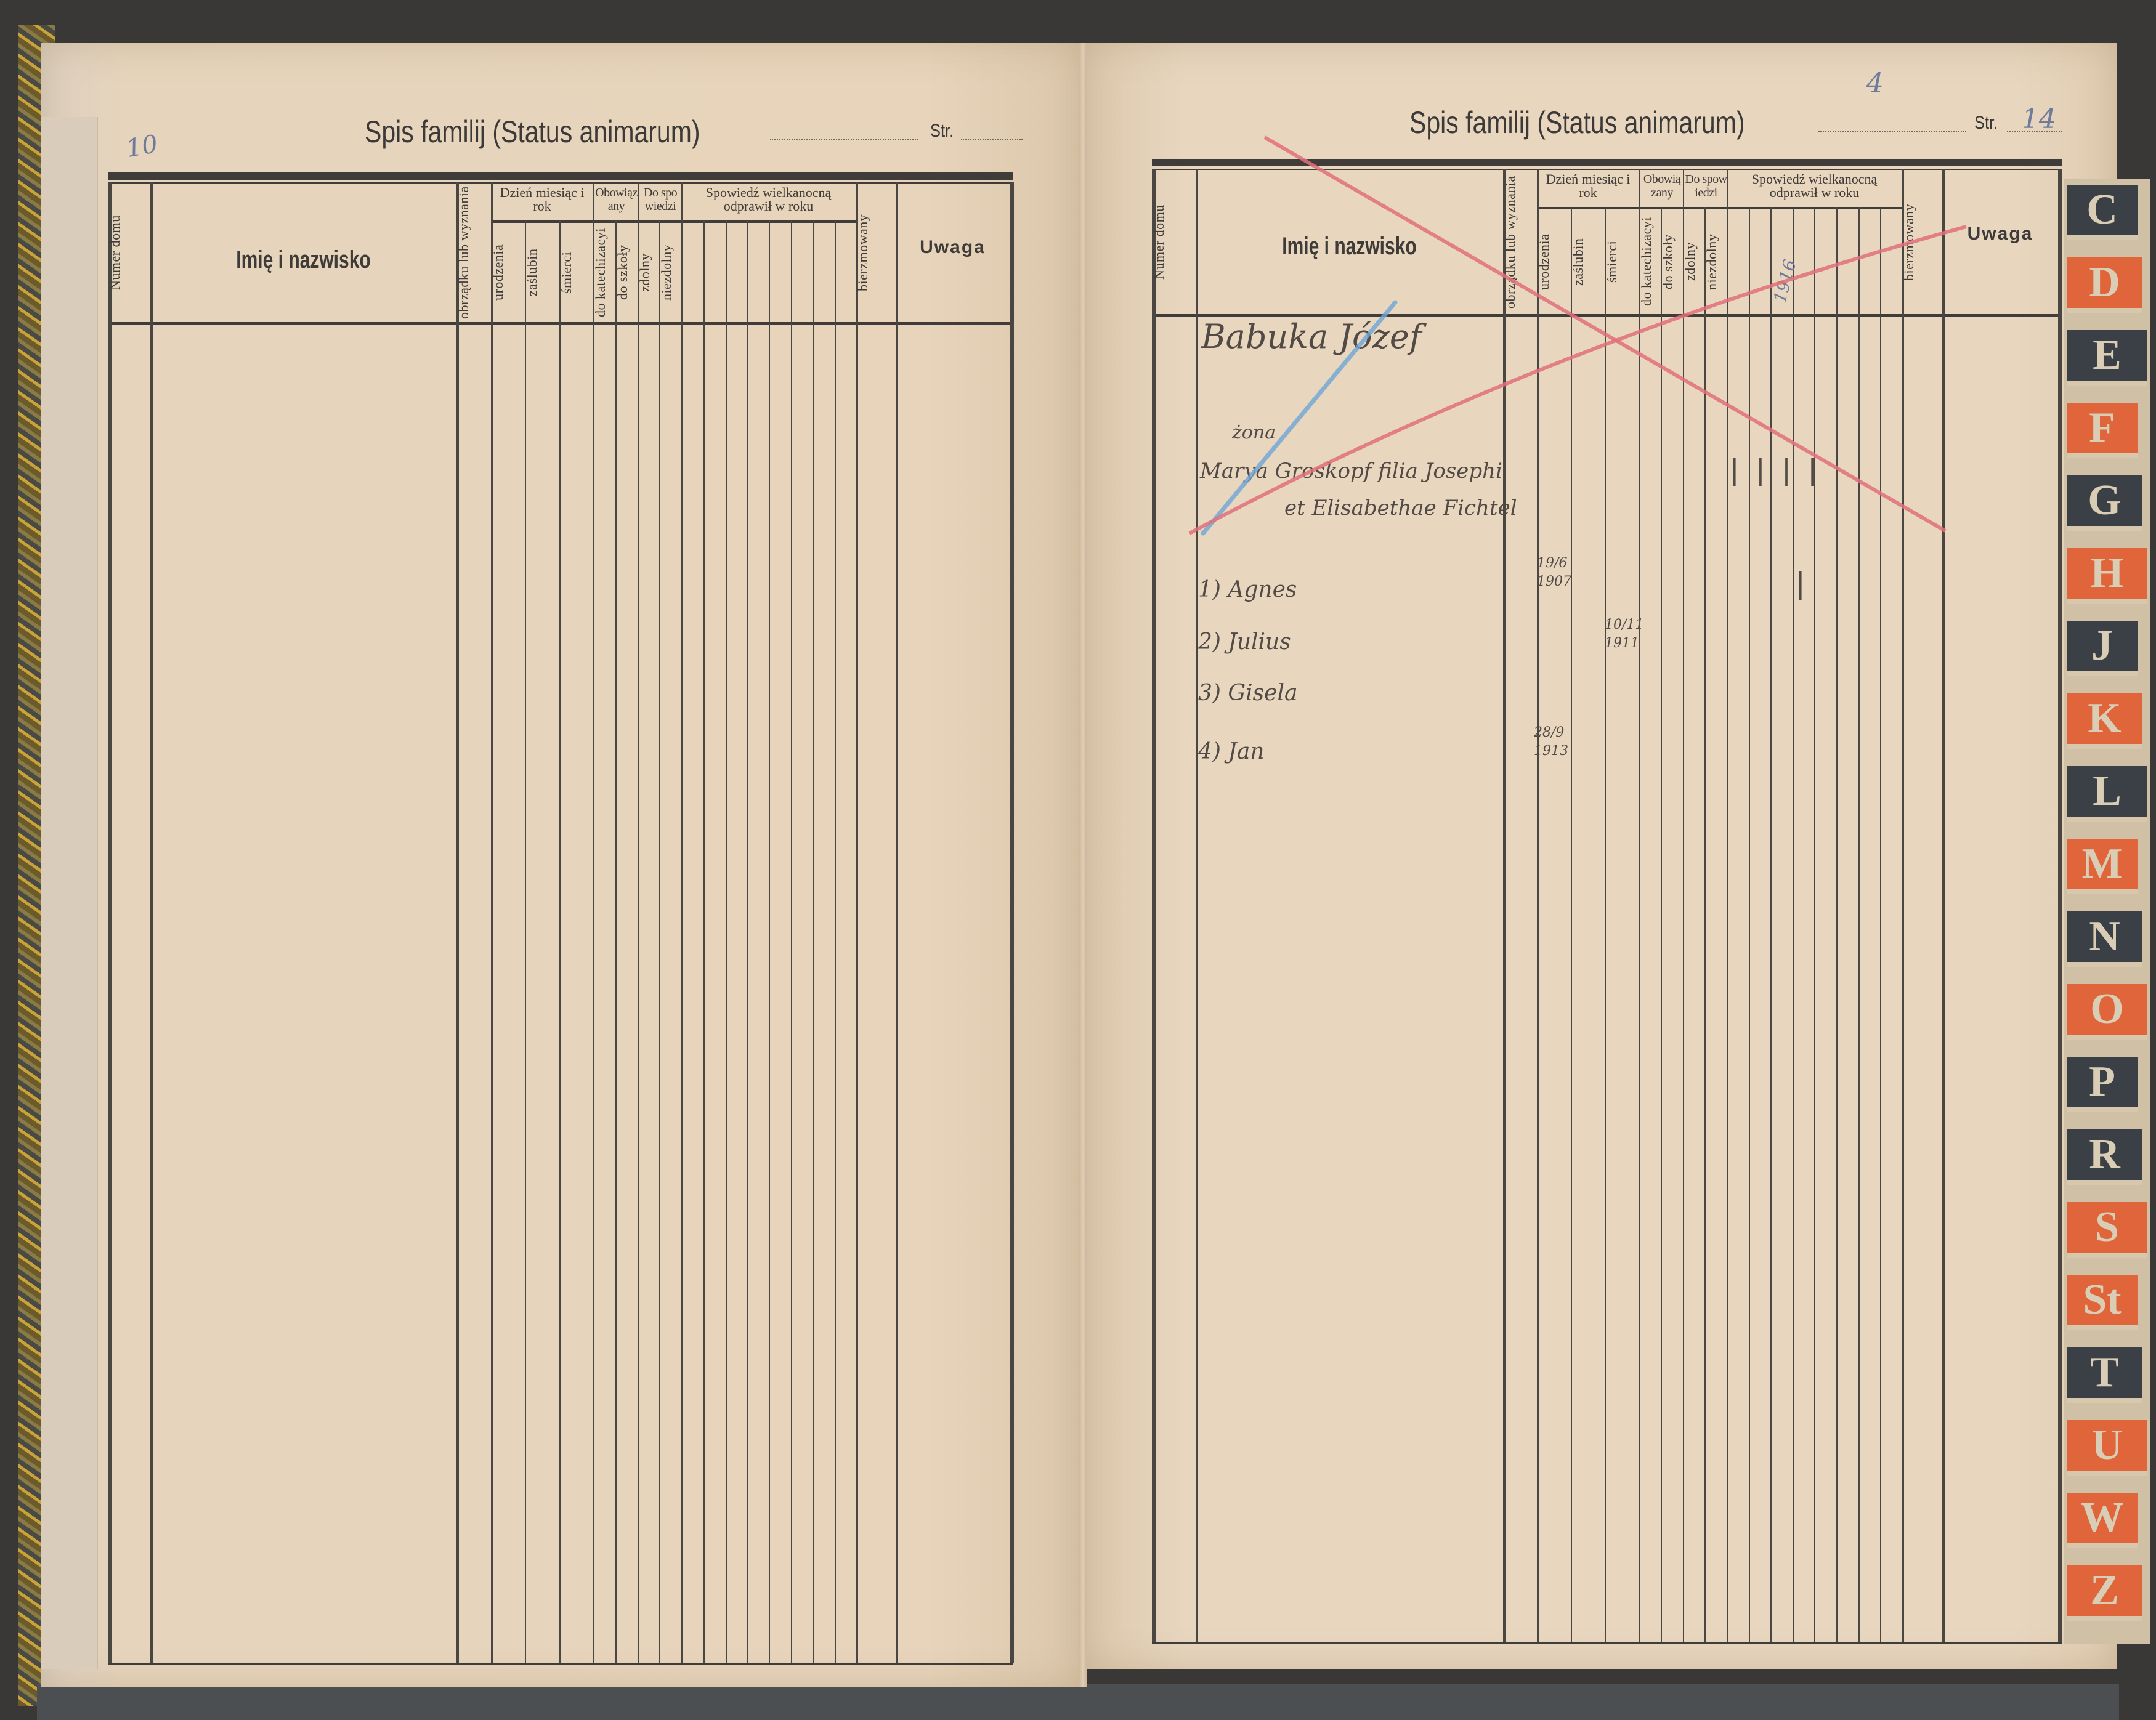 The image size is (2156, 1720). Describe the element at coordinates (1510, 243) in the screenshot. I see `right-col-obrzadek: obrządku lub wyznania` at that location.